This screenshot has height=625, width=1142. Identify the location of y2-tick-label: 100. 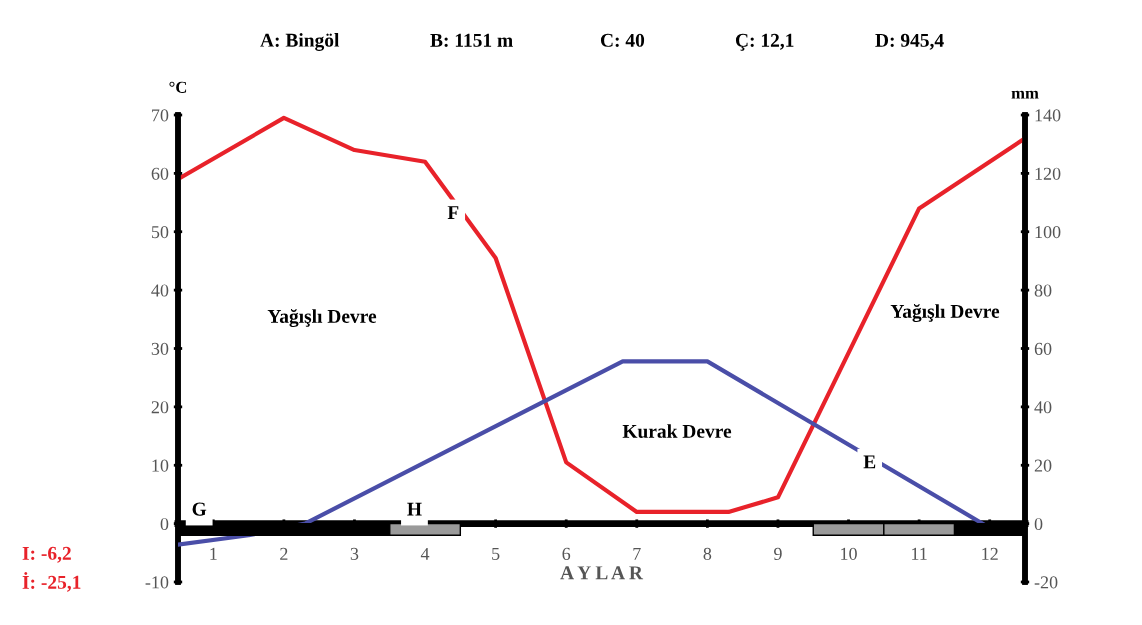
(1048, 232).